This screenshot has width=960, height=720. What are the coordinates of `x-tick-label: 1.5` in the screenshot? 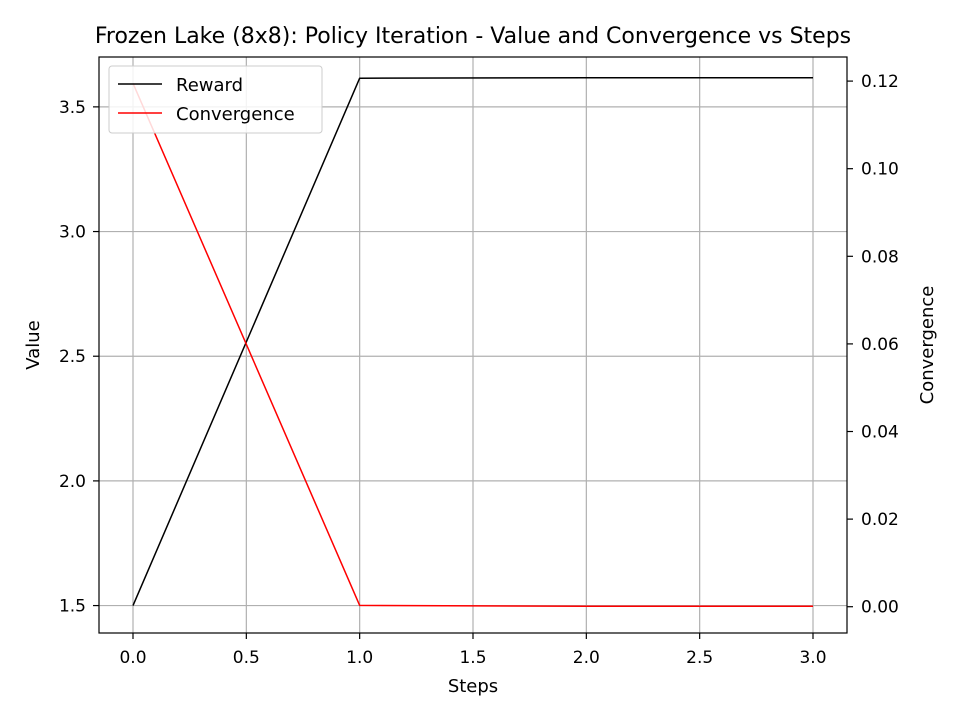 It's located at (472, 658).